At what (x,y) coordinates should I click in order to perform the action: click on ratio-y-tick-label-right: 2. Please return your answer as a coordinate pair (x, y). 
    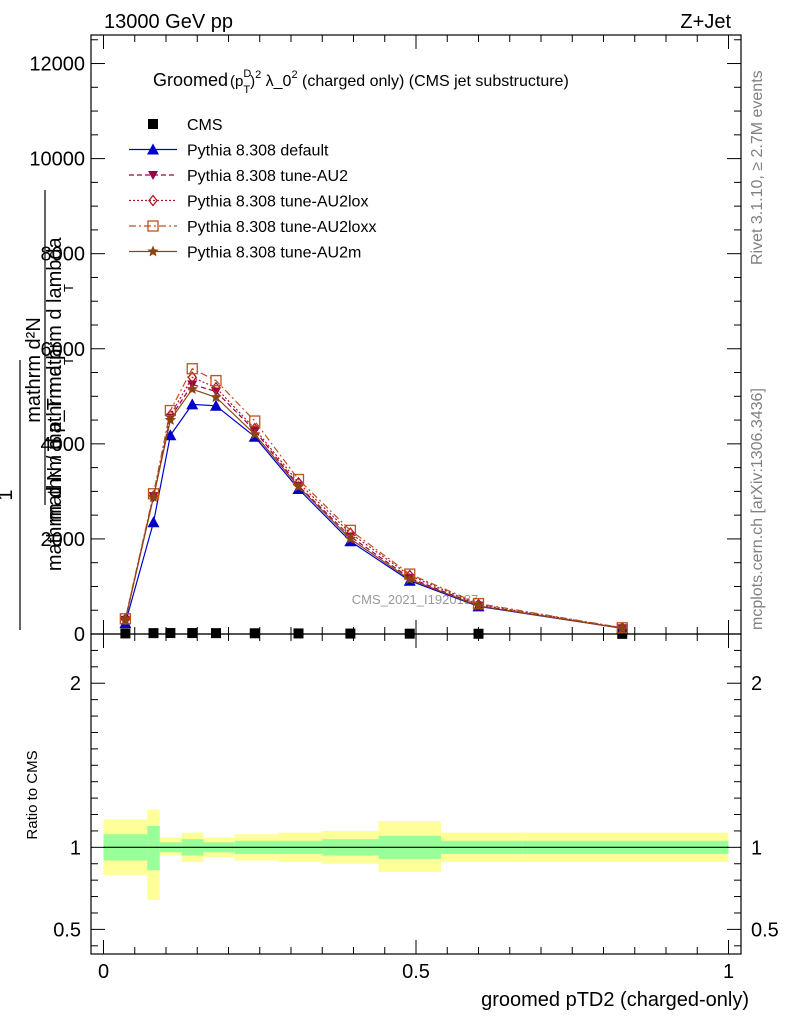
    Looking at the image, I should click on (756, 684).